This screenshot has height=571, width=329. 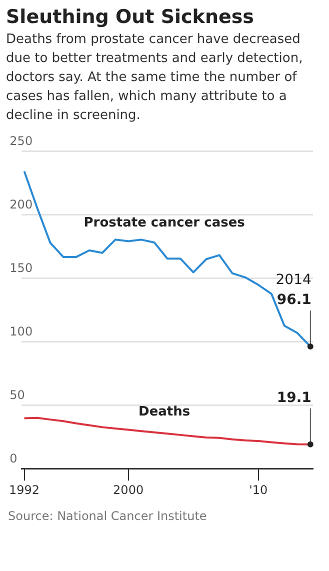 What do you see at coordinates (21, 268) in the screenshot?
I see `y-tick-label: 150` at bounding box center [21, 268].